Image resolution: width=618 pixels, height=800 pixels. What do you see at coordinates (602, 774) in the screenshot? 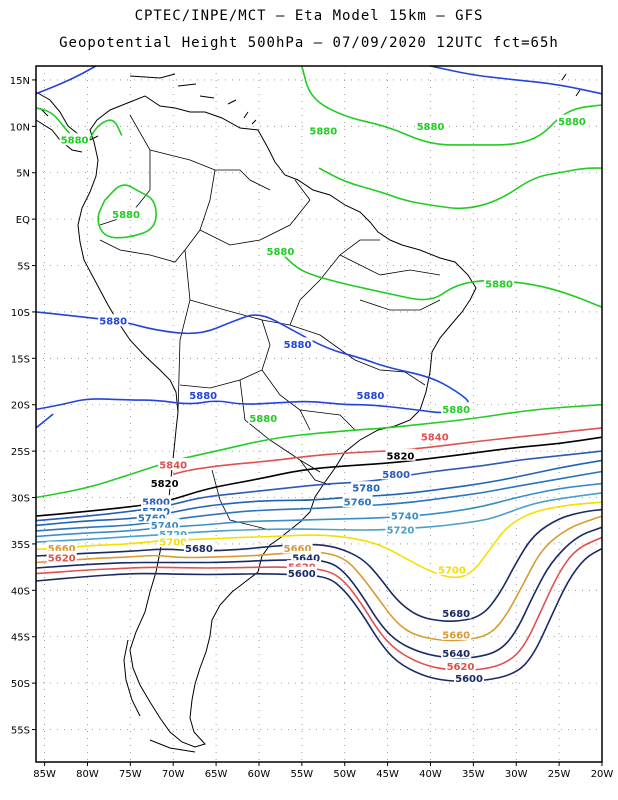
I see `lon-tick-label: 20W` at bounding box center [602, 774].